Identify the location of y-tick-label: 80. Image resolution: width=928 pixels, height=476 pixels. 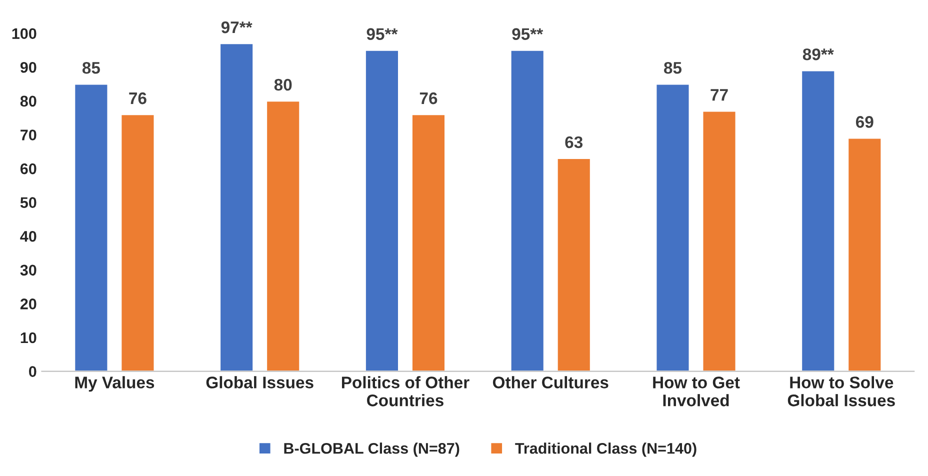
(28, 101).